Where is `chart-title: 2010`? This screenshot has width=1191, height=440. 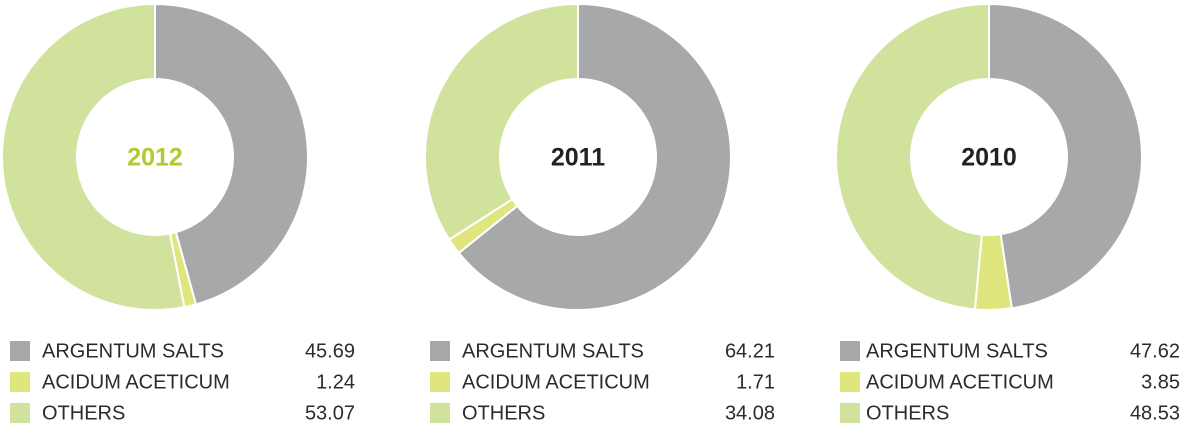
chart-title: 2010 is located at coordinates (989, 158).